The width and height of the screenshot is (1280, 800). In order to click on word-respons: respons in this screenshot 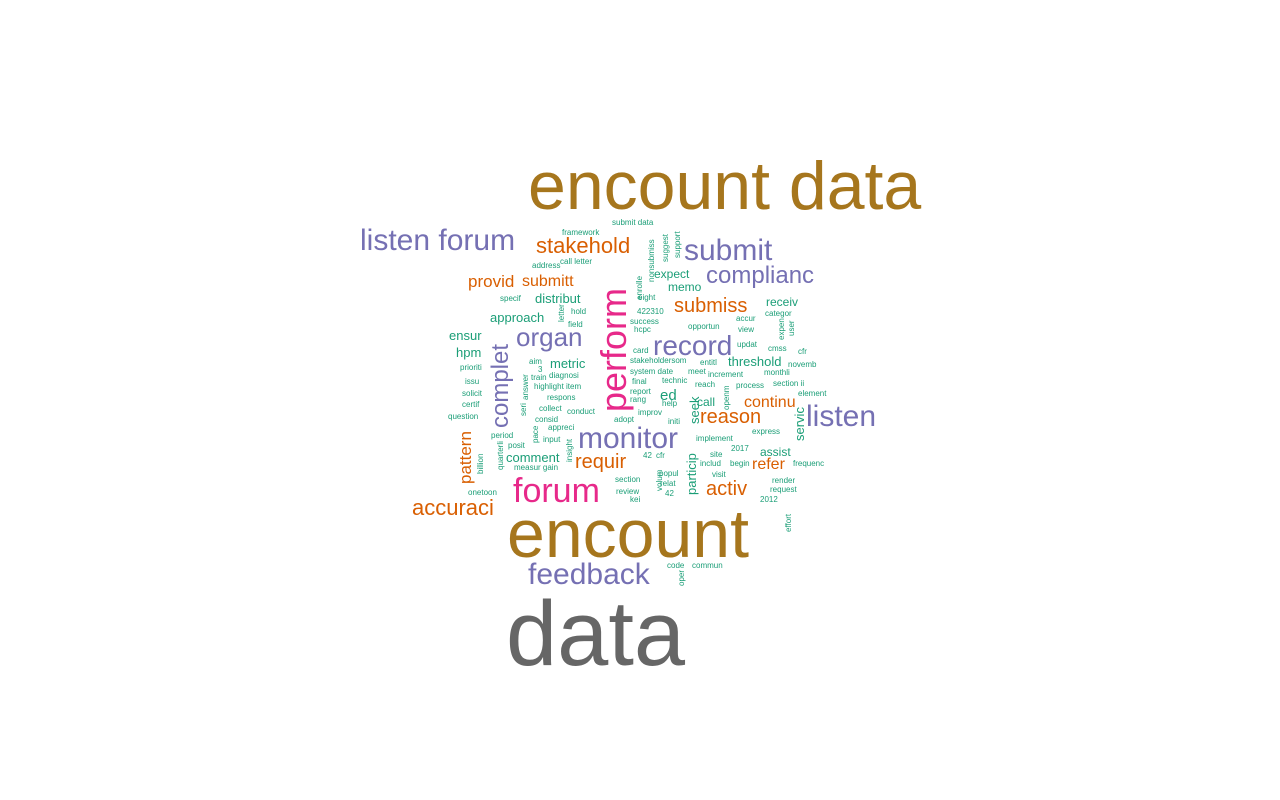, I will do `click(561, 397)`.